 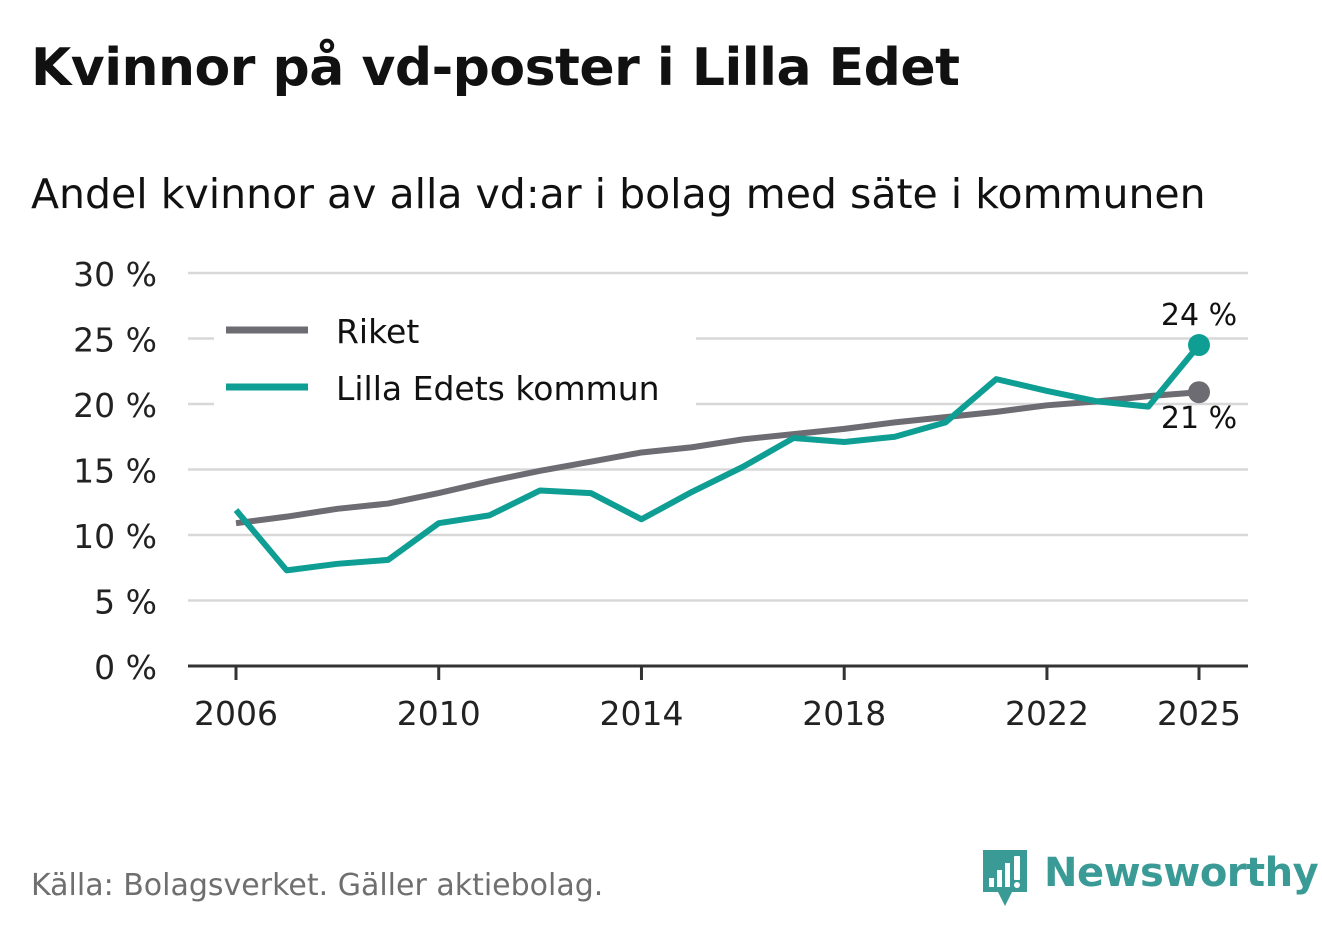 I want to click on x-tick-label-2006: 2006, so click(x=236, y=713).